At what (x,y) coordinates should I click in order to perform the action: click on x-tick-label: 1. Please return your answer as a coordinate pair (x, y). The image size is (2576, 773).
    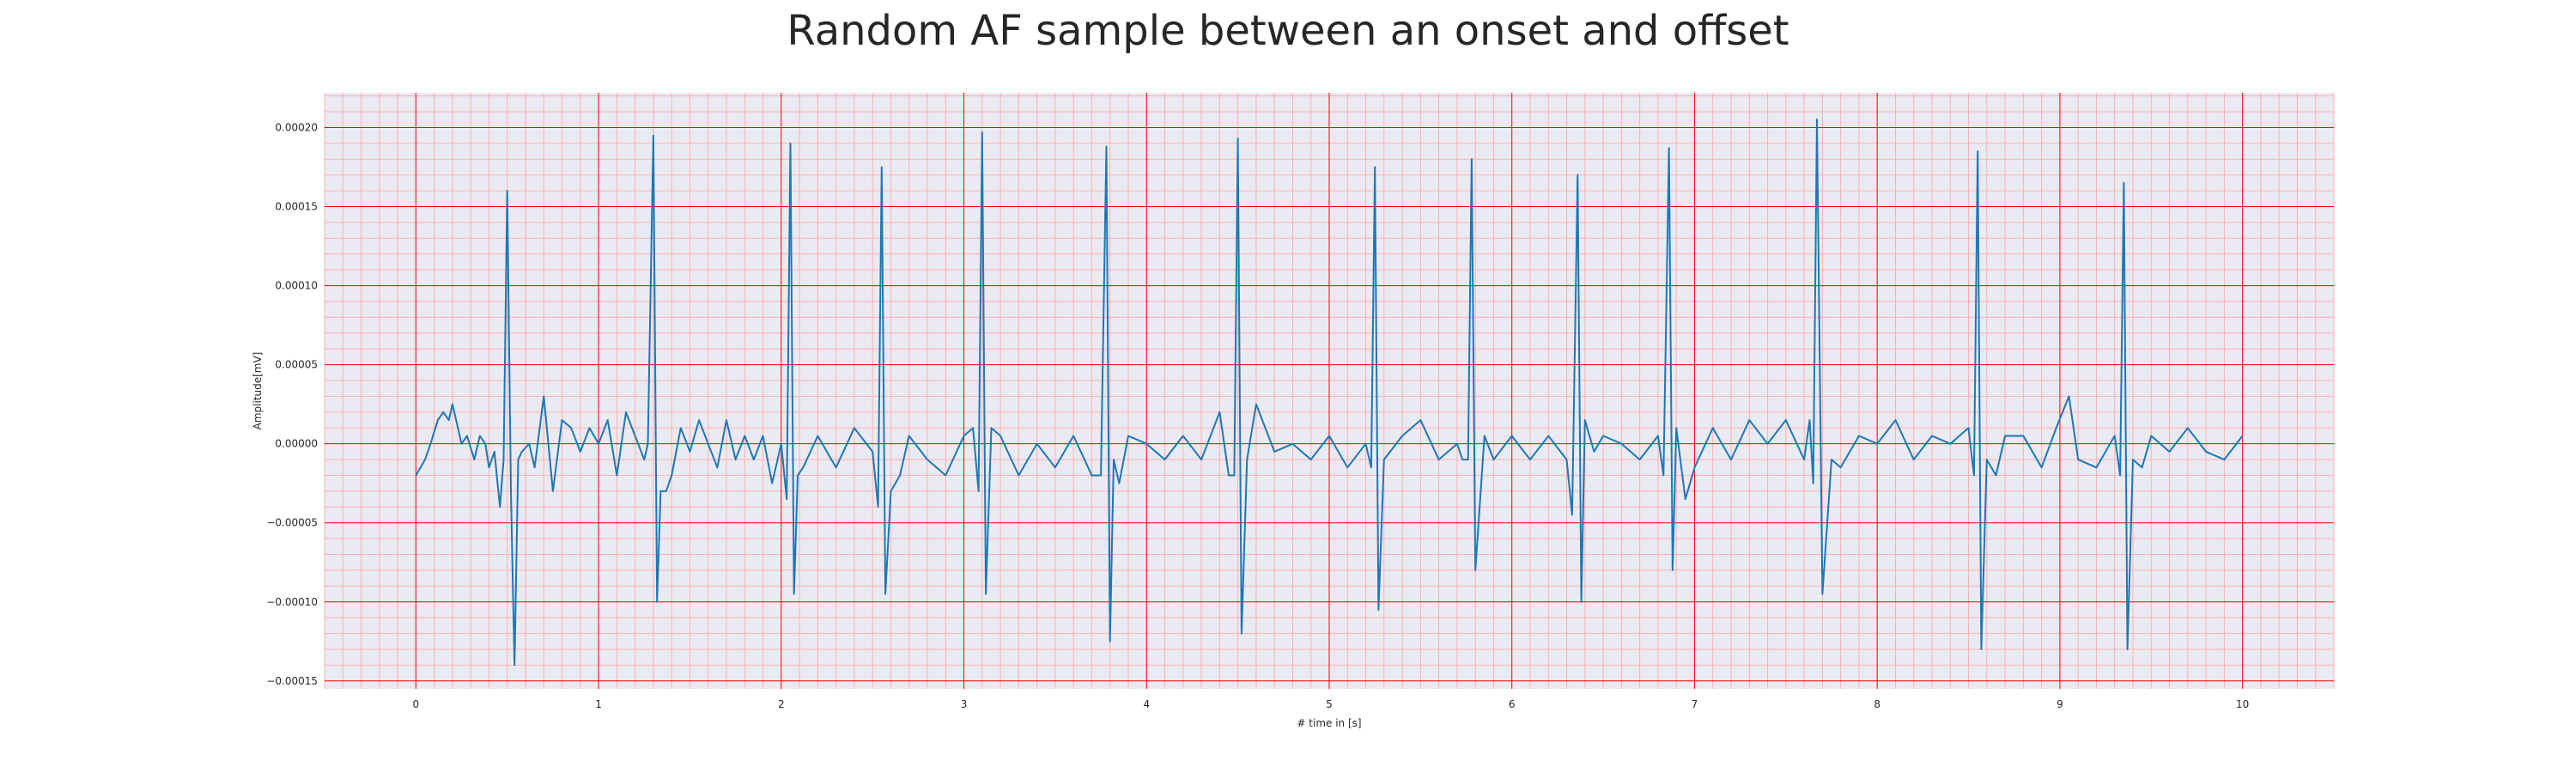
    Looking at the image, I should click on (598, 704).